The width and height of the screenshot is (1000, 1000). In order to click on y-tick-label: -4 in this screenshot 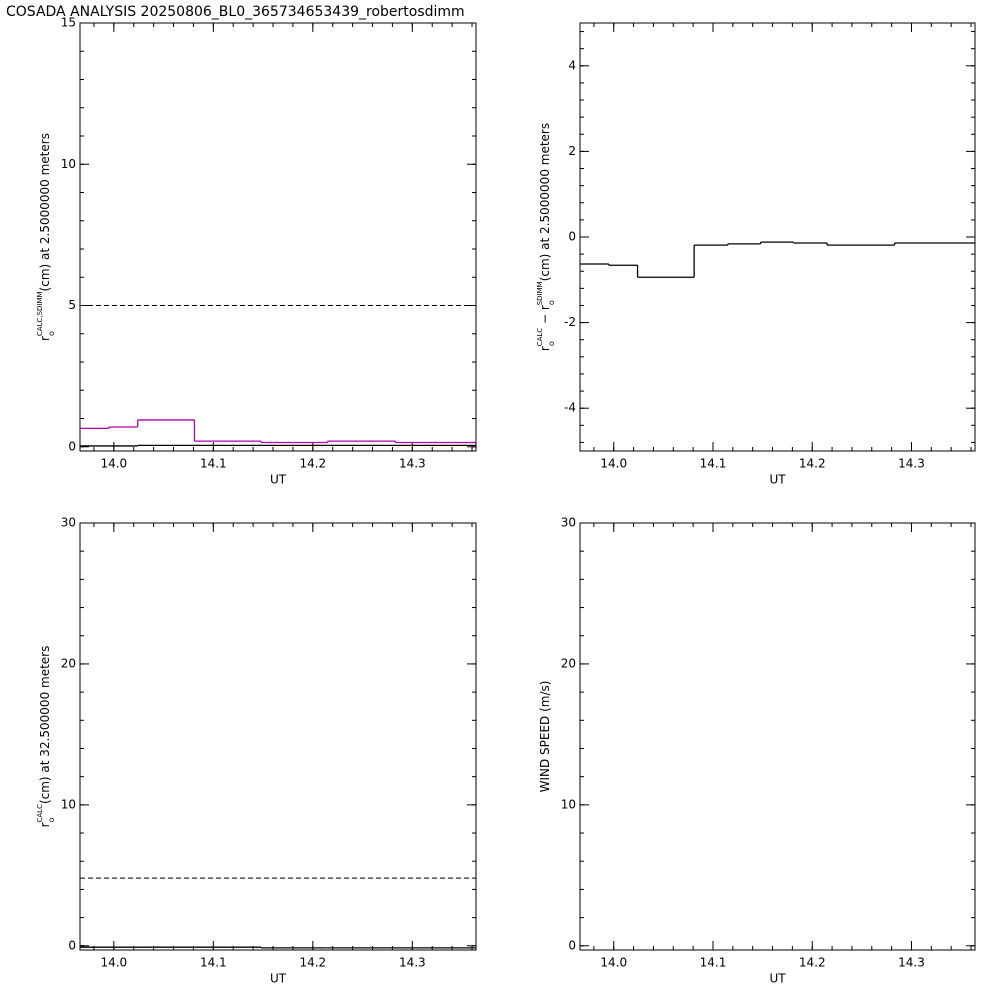, I will do `click(570, 408)`.